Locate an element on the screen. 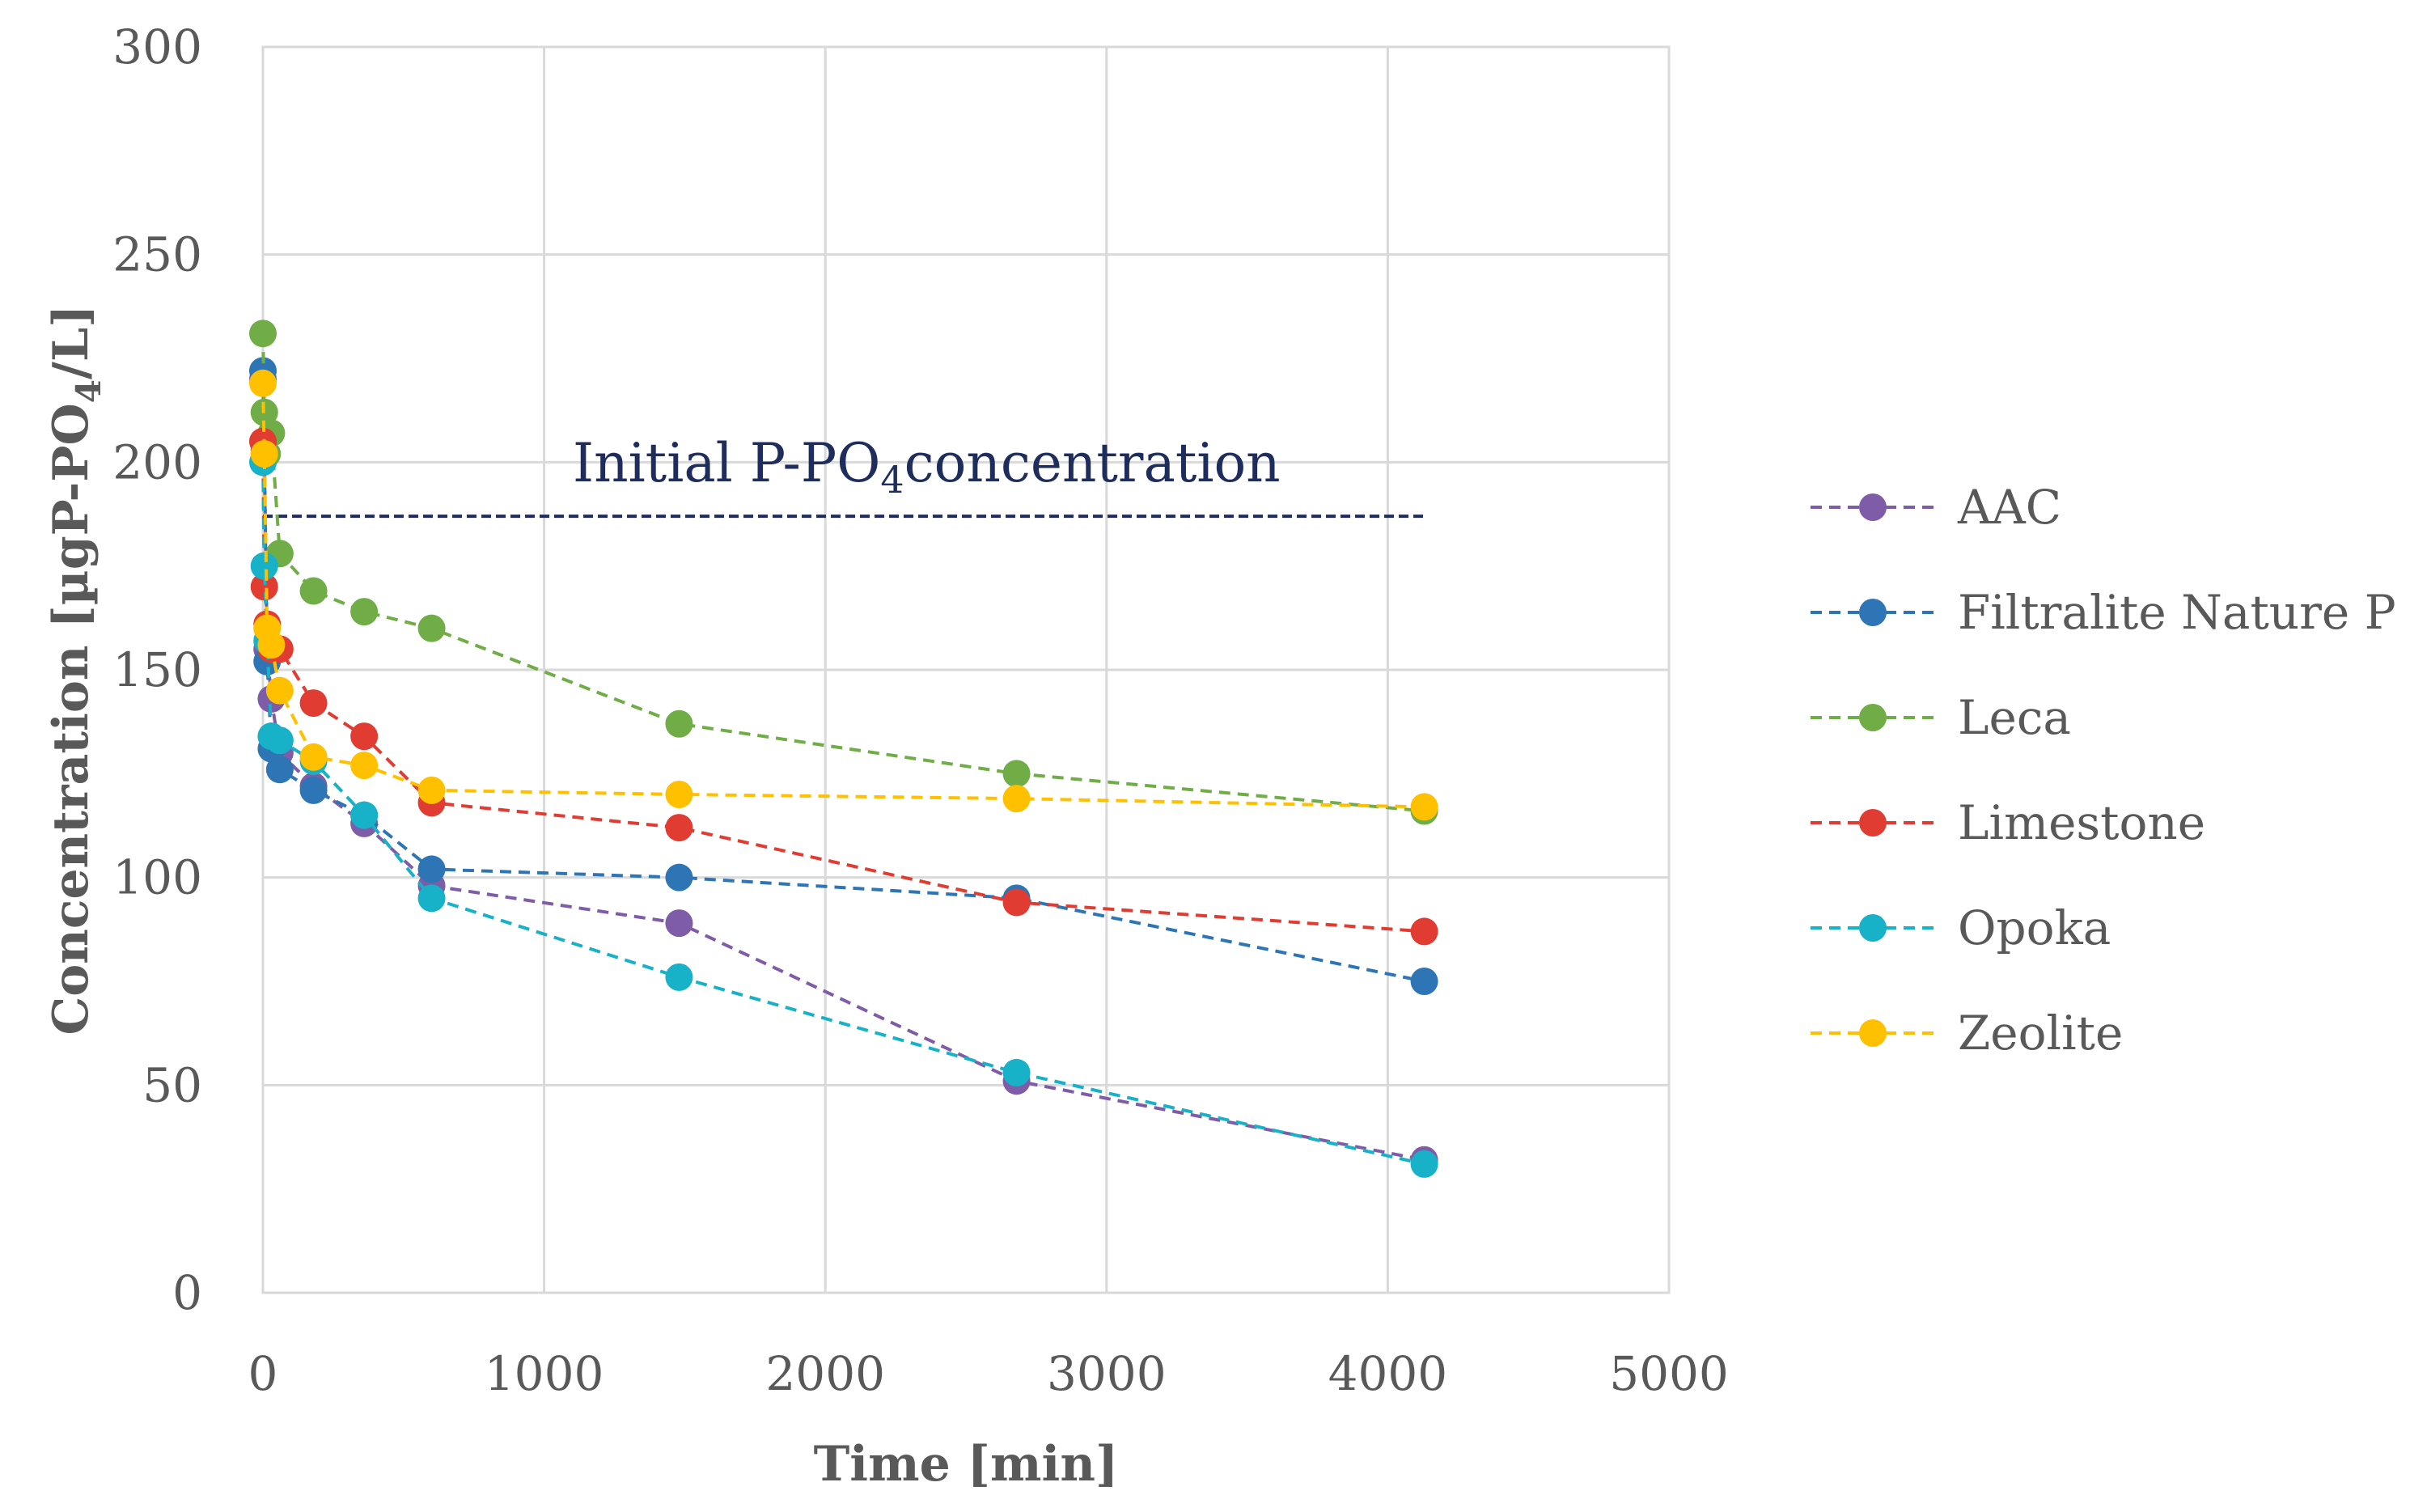  legend-item-filtralite-nature-p: Filtralite Nature P is located at coordinates (2103, 612).